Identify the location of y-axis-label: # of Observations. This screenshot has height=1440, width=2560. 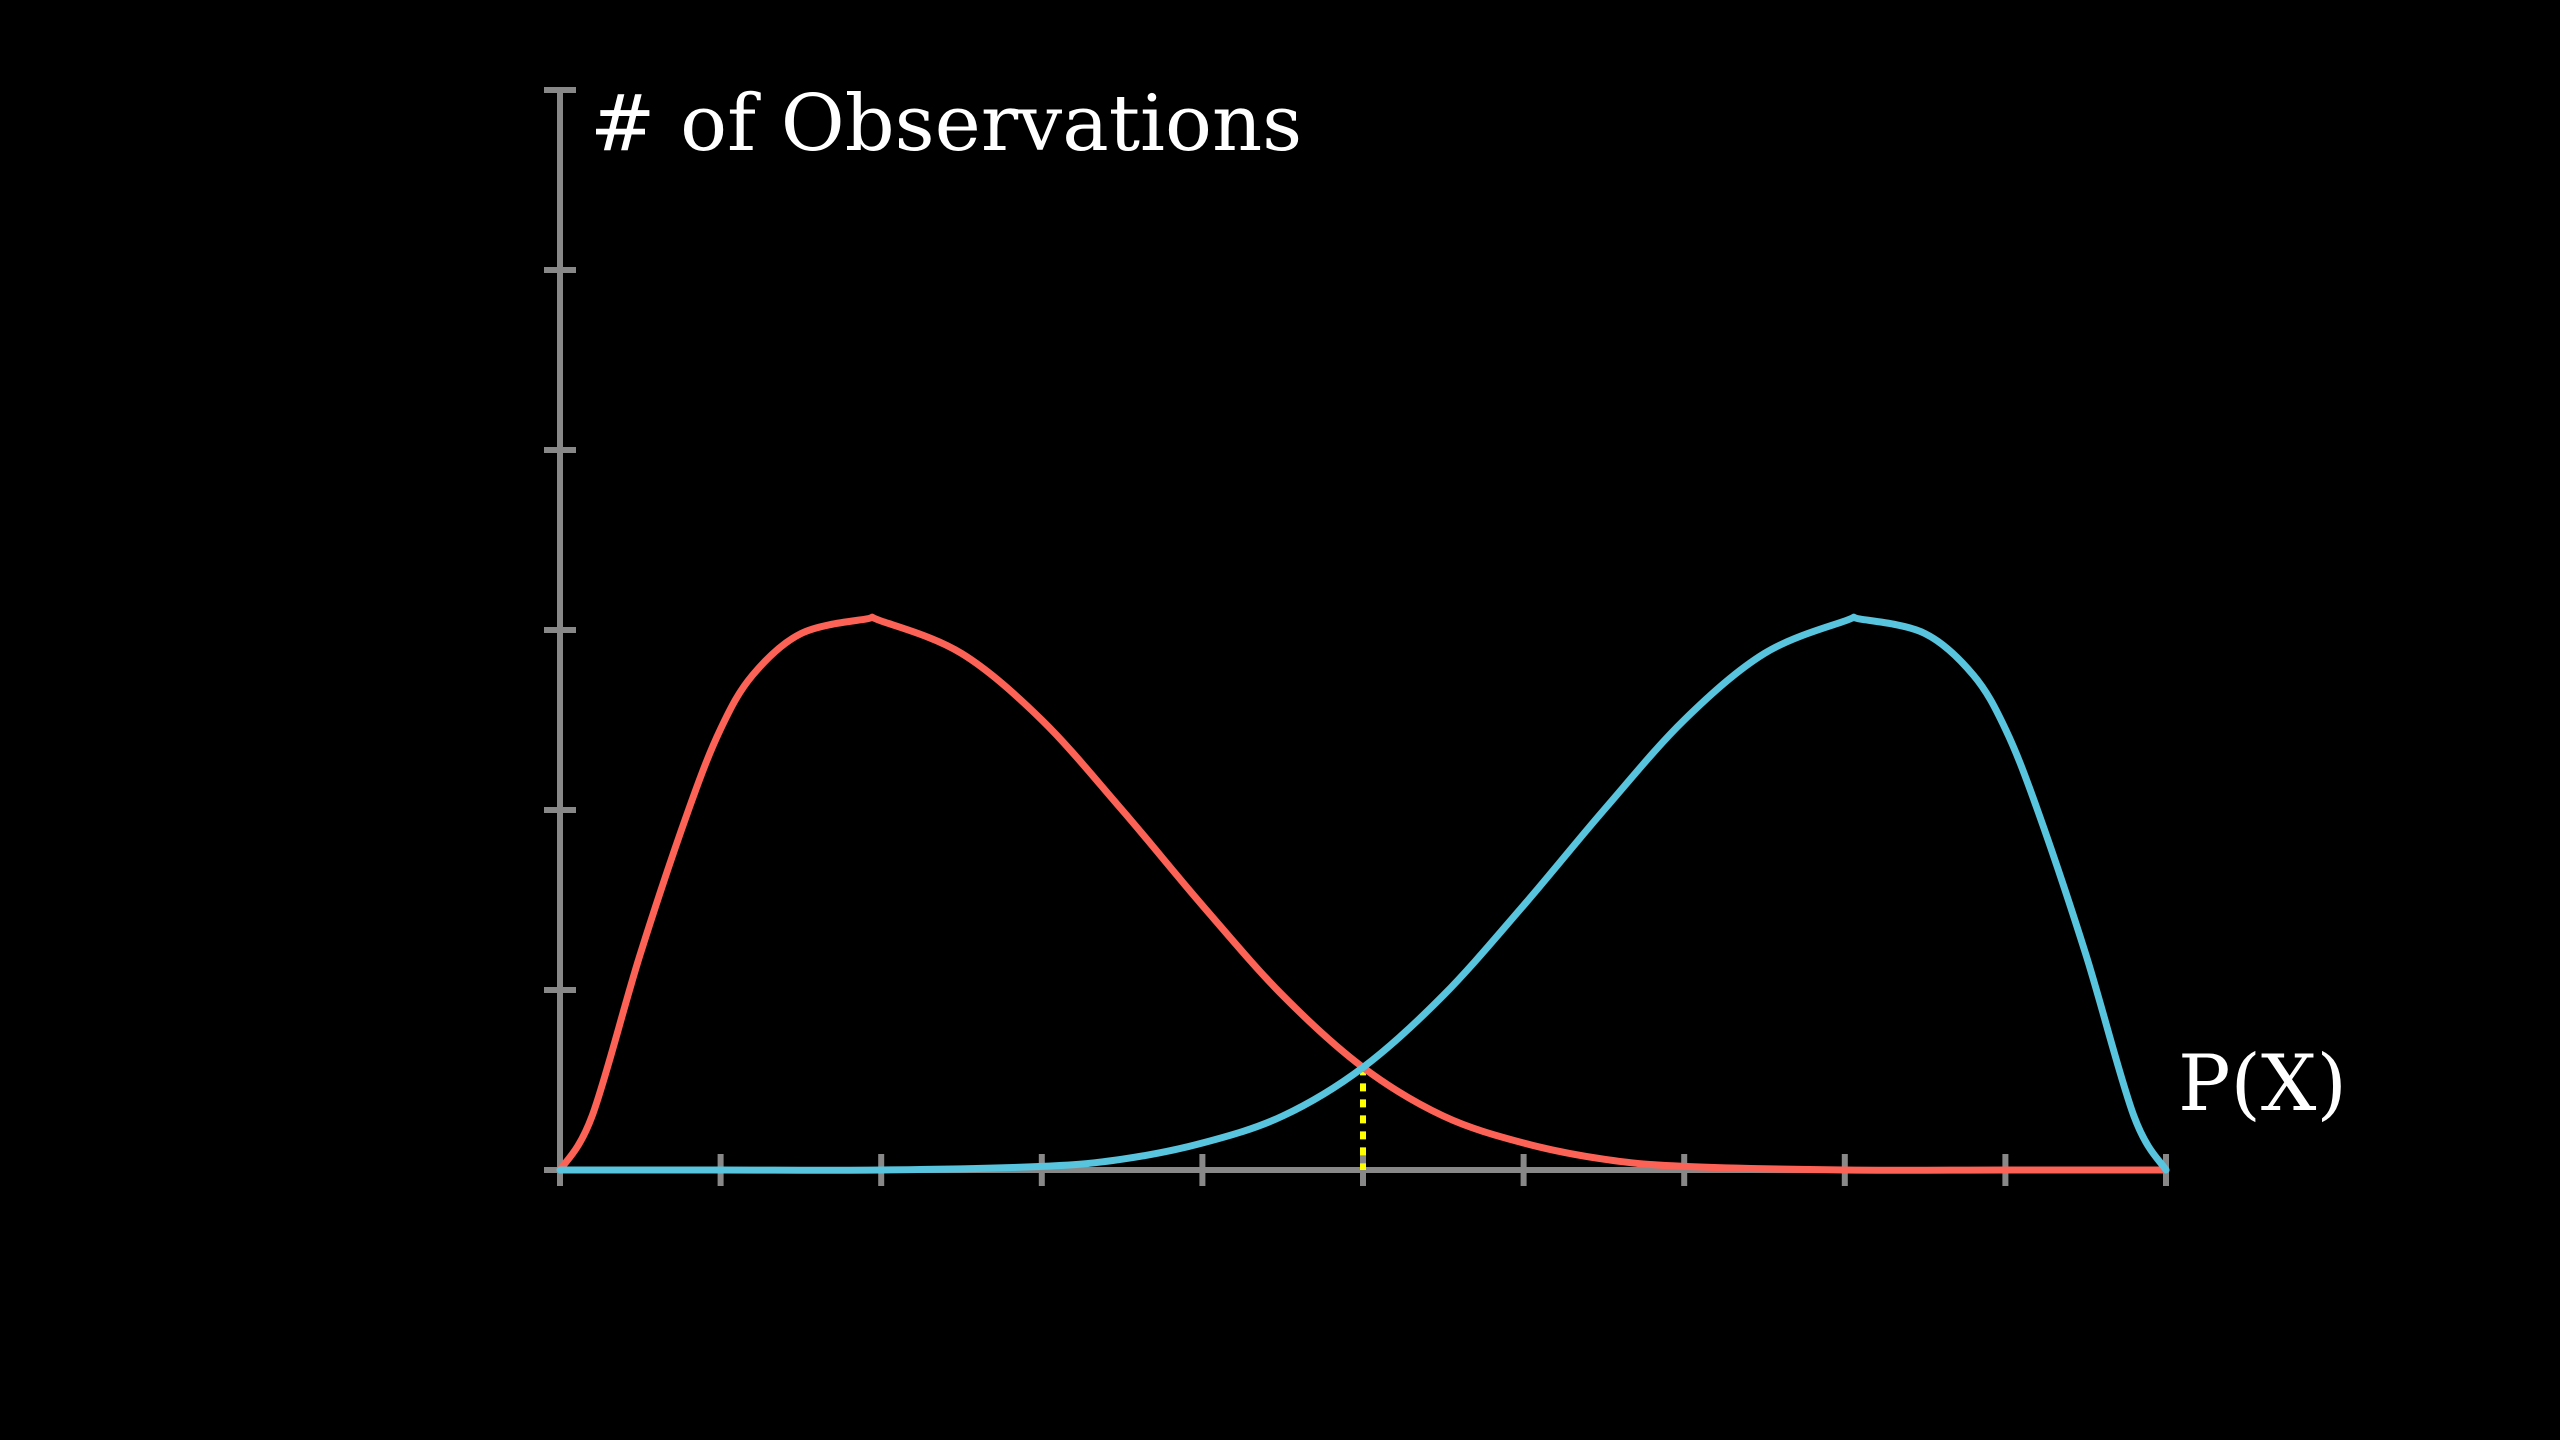
(946, 124).